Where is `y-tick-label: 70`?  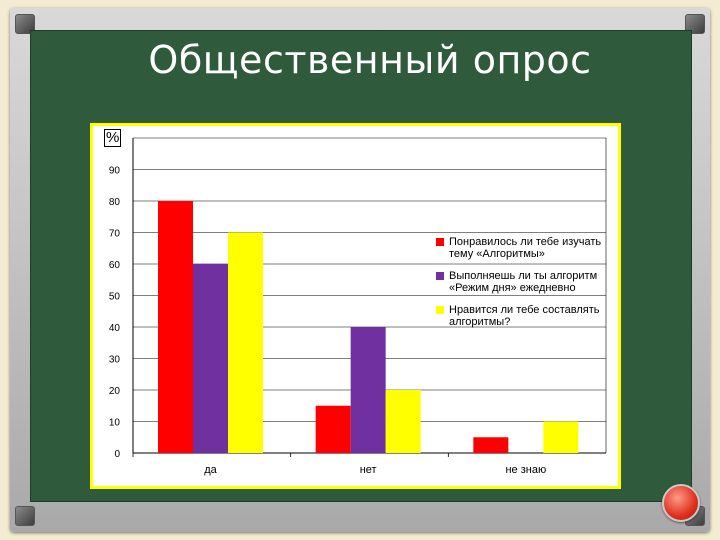 y-tick-label: 70 is located at coordinates (115, 234).